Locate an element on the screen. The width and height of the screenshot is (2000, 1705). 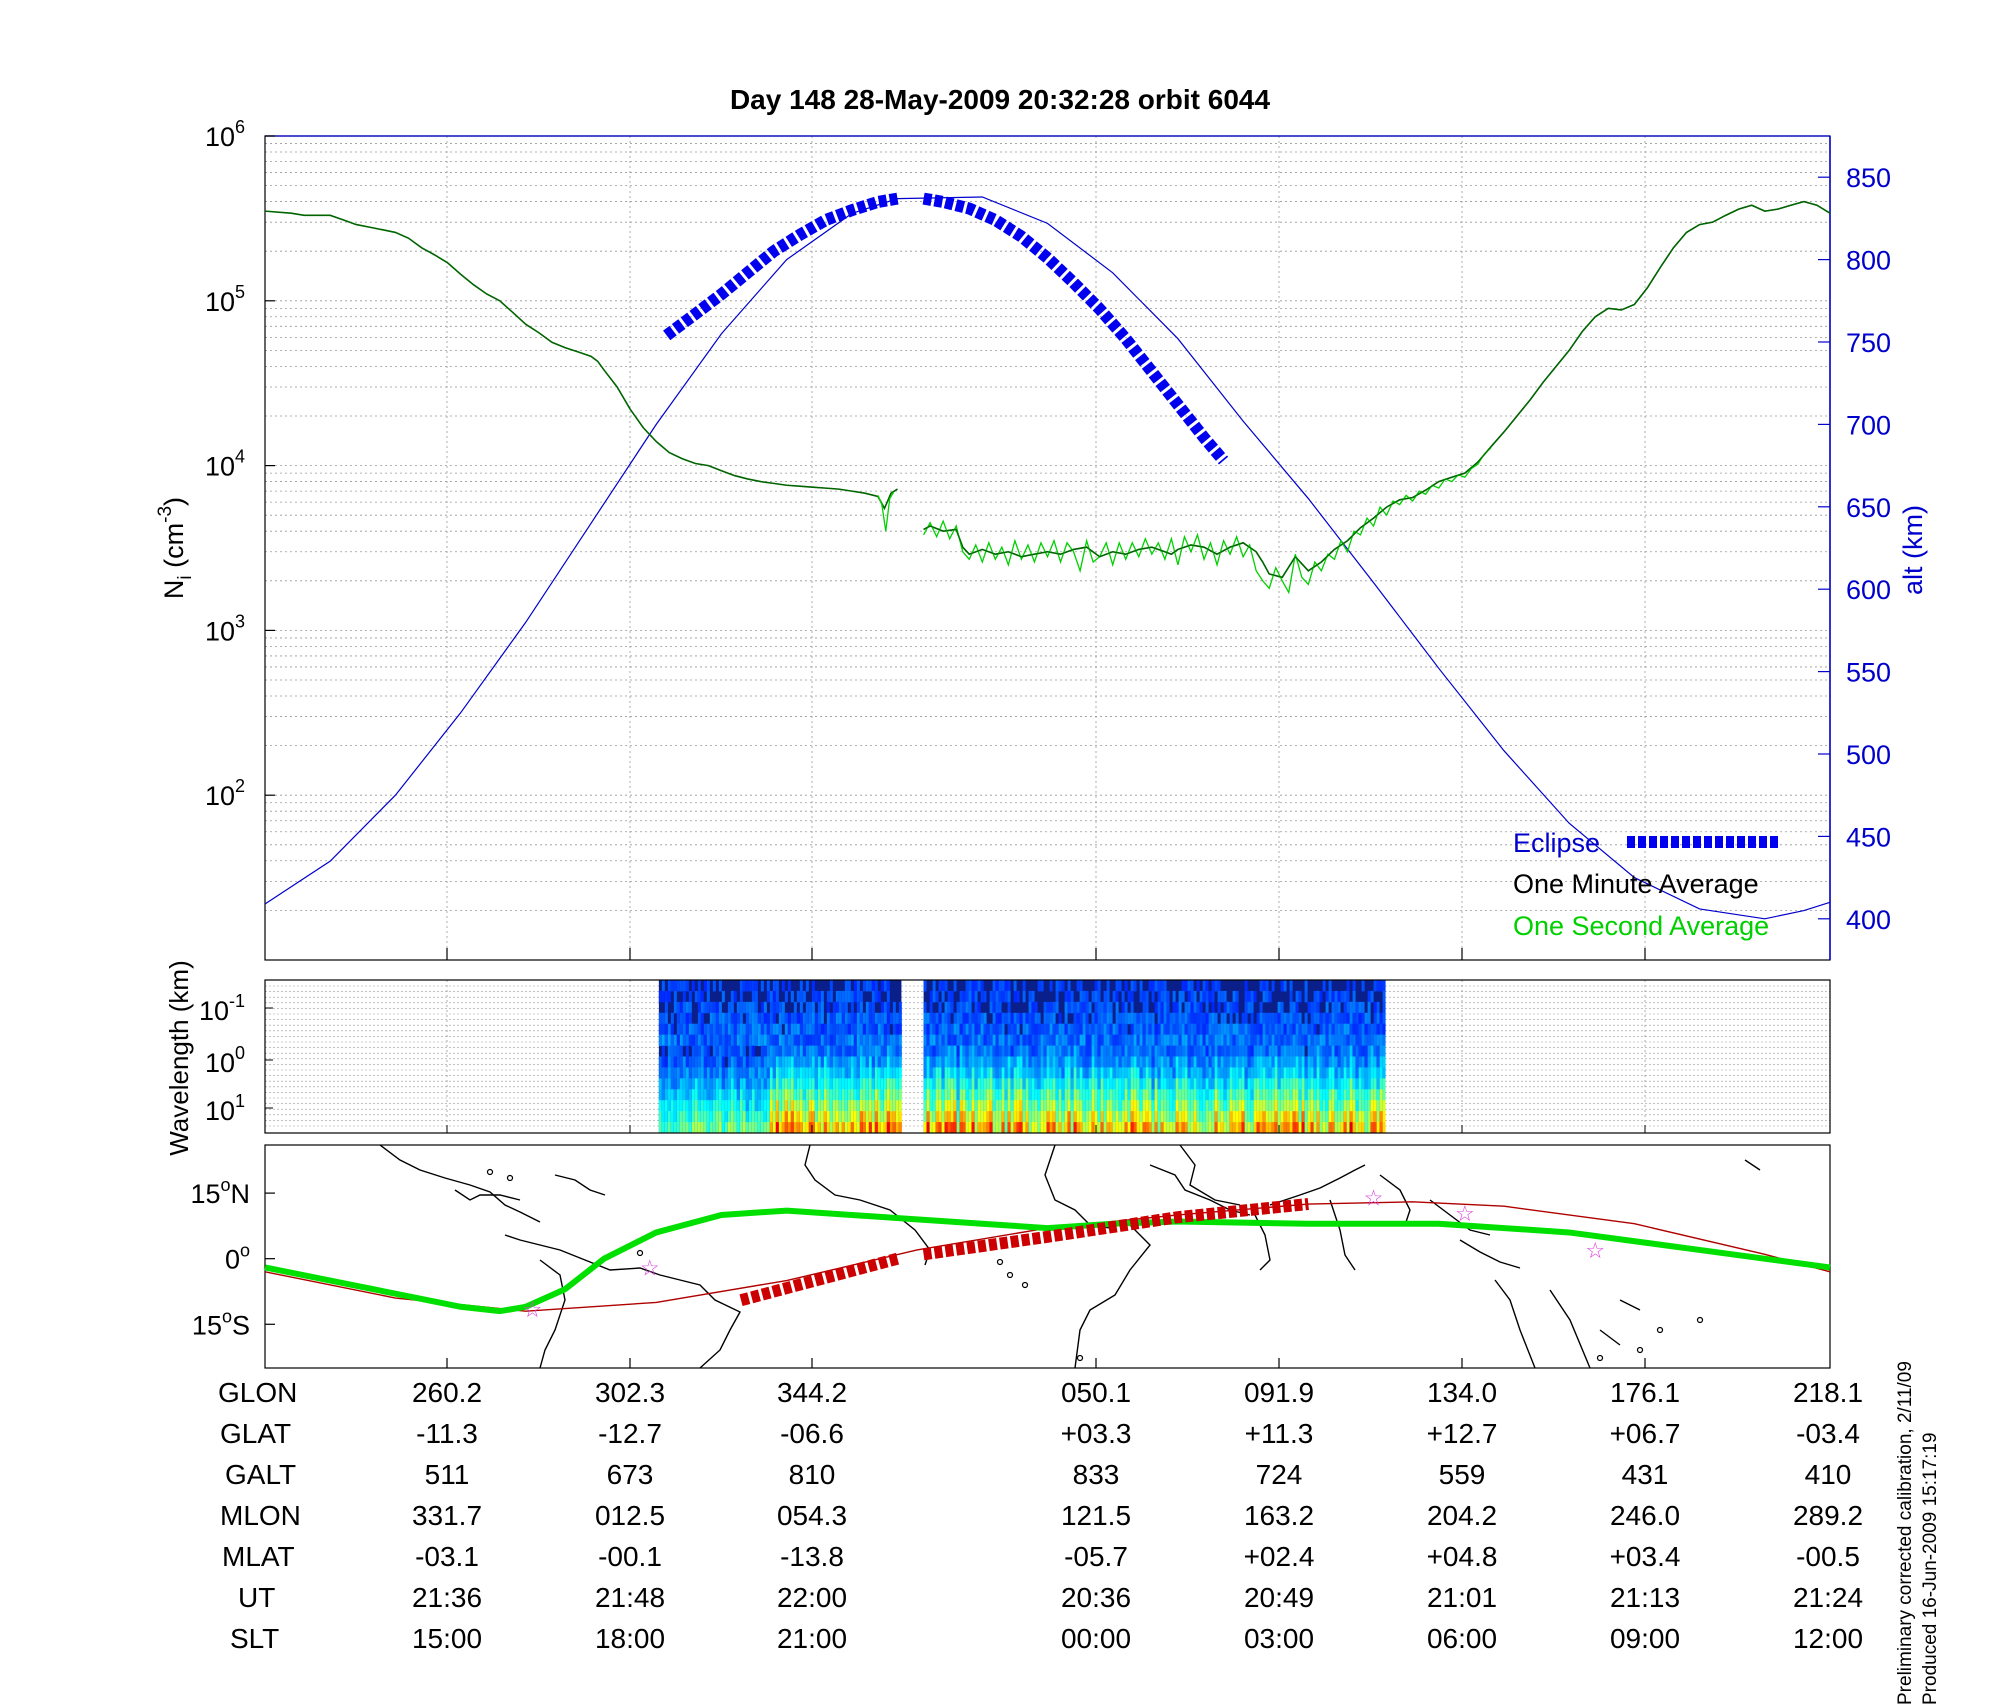
table-cell: +12.7 is located at coordinates (1462, 1433).